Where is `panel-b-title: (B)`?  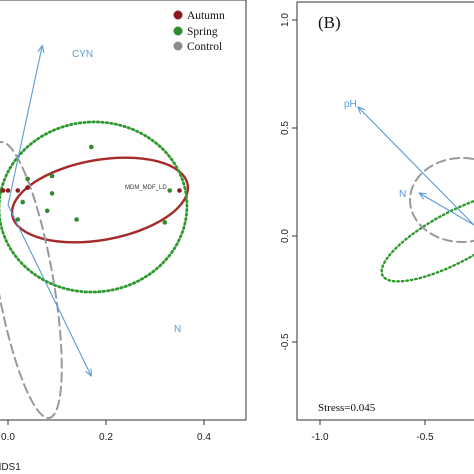
panel-b-title: (B) is located at coordinates (329, 22).